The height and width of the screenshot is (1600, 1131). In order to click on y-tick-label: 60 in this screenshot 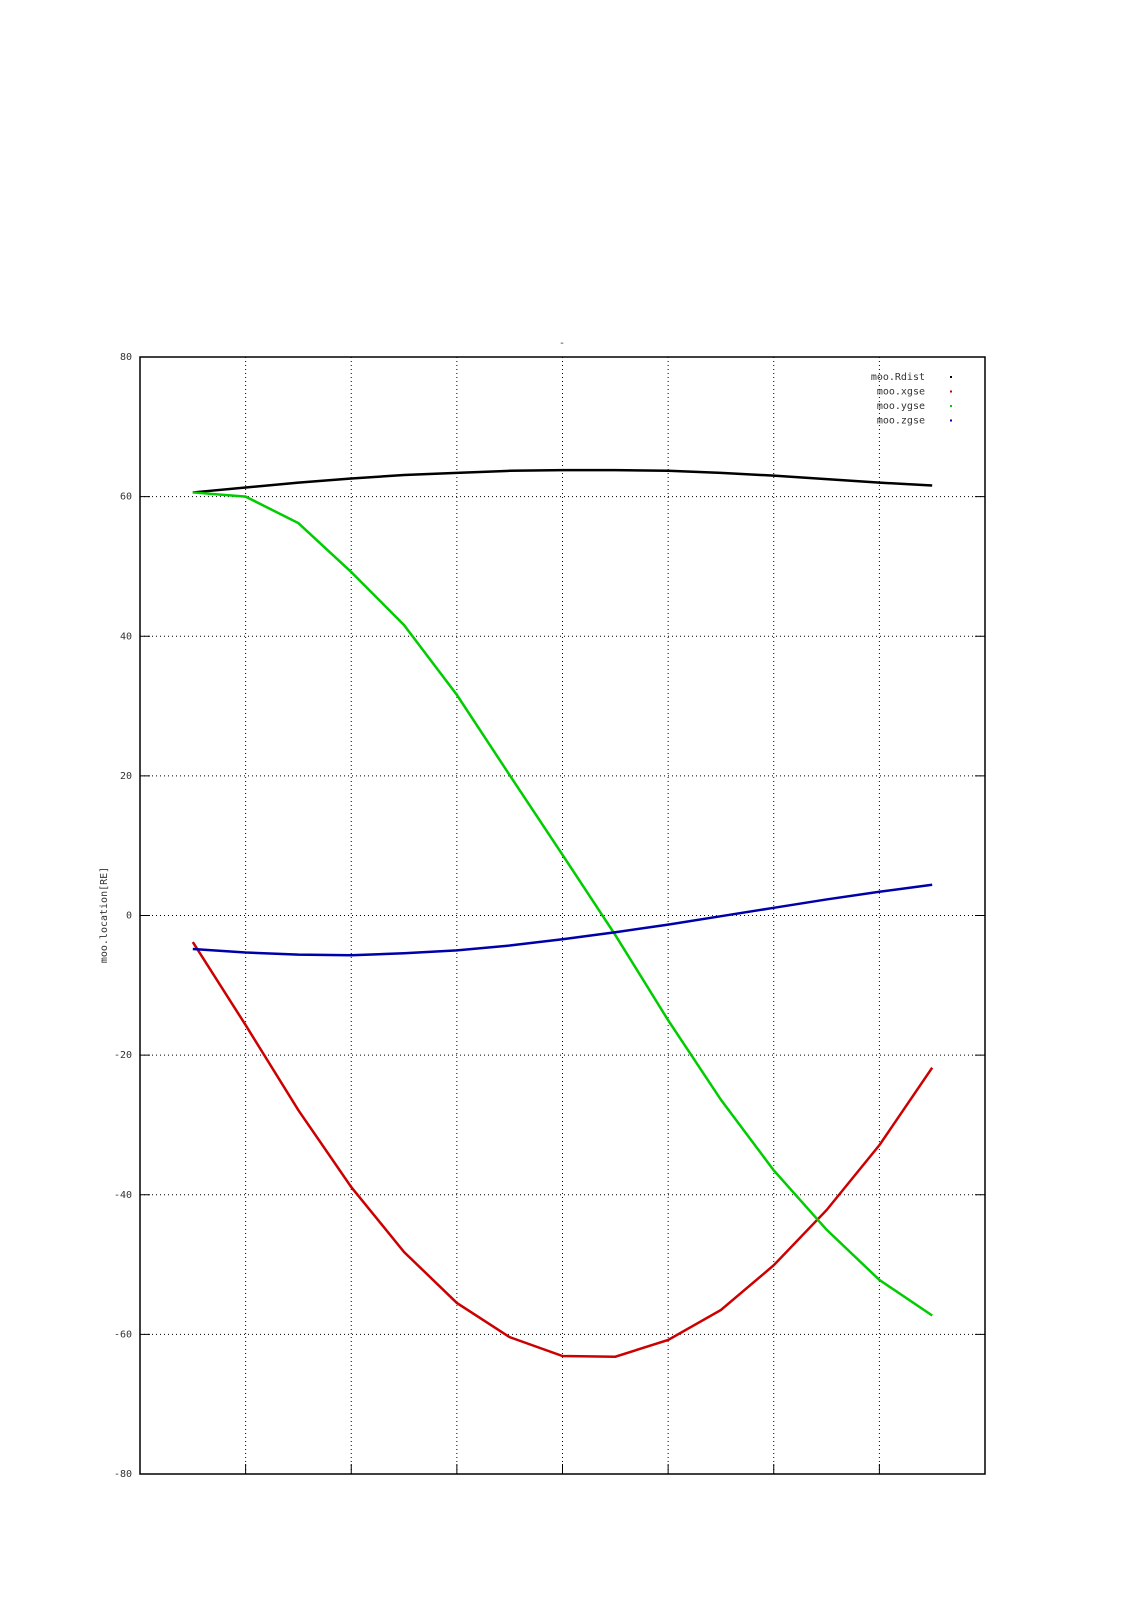, I will do `click(126, 497)`.